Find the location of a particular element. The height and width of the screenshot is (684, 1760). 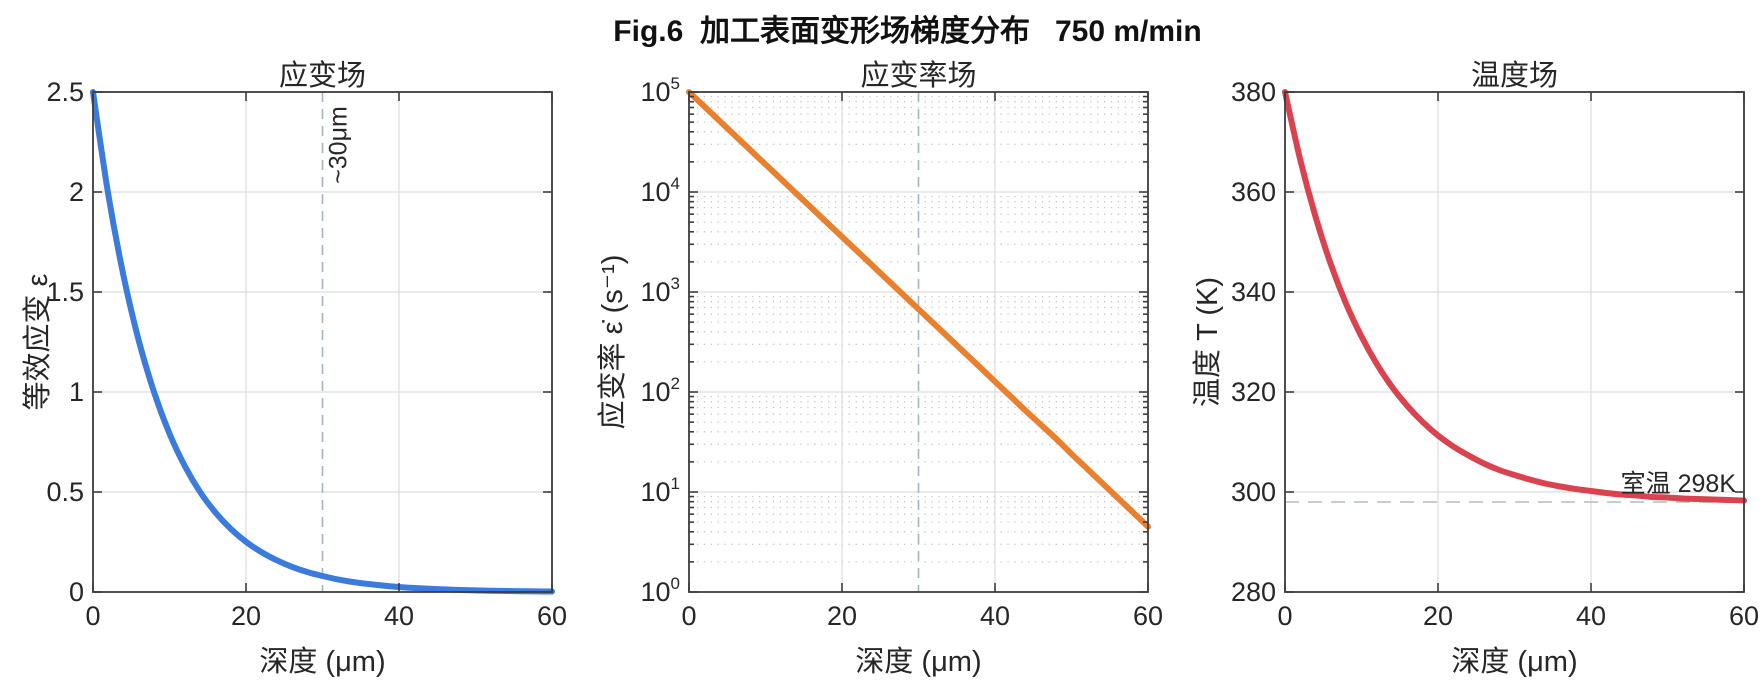

annotation-30um-label: ~30μm is located at coordinates (339, 145).